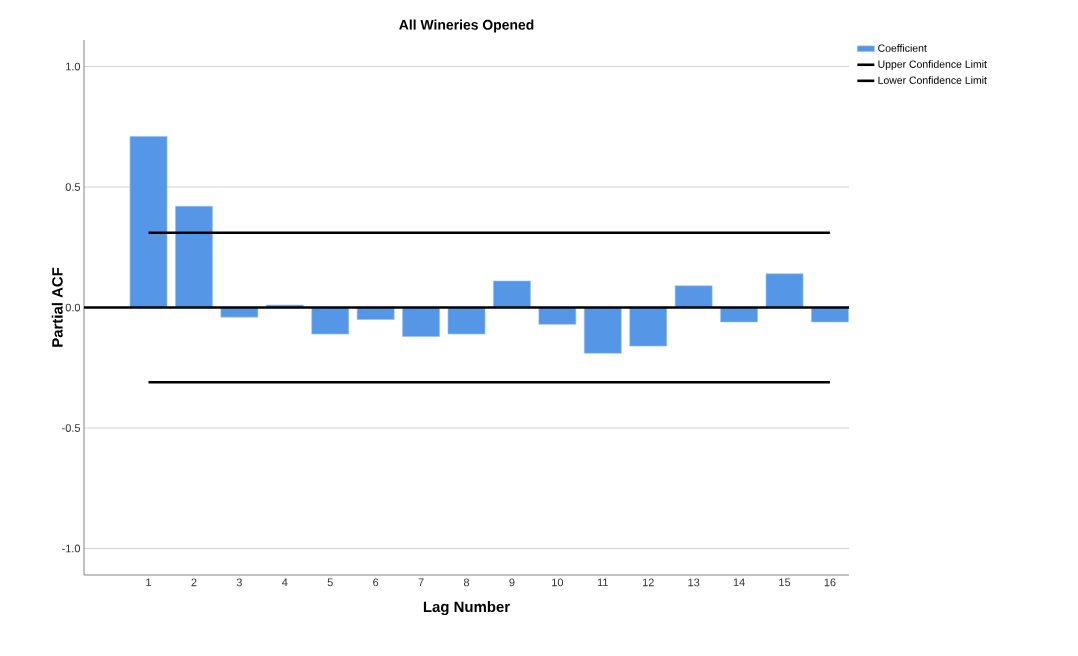 Image resolution: width=1078 pixels, height=656 pixels. Describe the element at coordinates (73, 66) in the screenshot. I see `y-tick-label: 1.0` at that location.